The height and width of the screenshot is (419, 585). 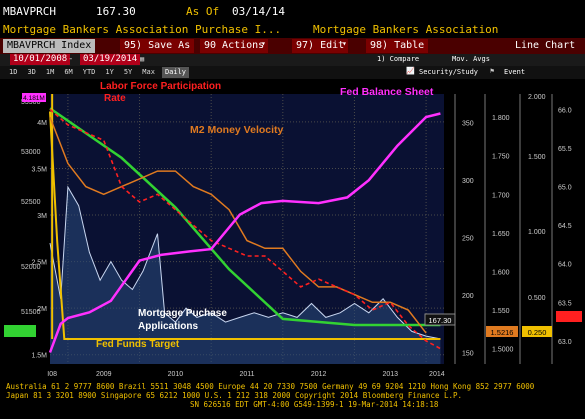 What do you see at coordinates (492, 71) in the screenshot?
I see `event-icon: ⚑` at bounding box center [492, 71].